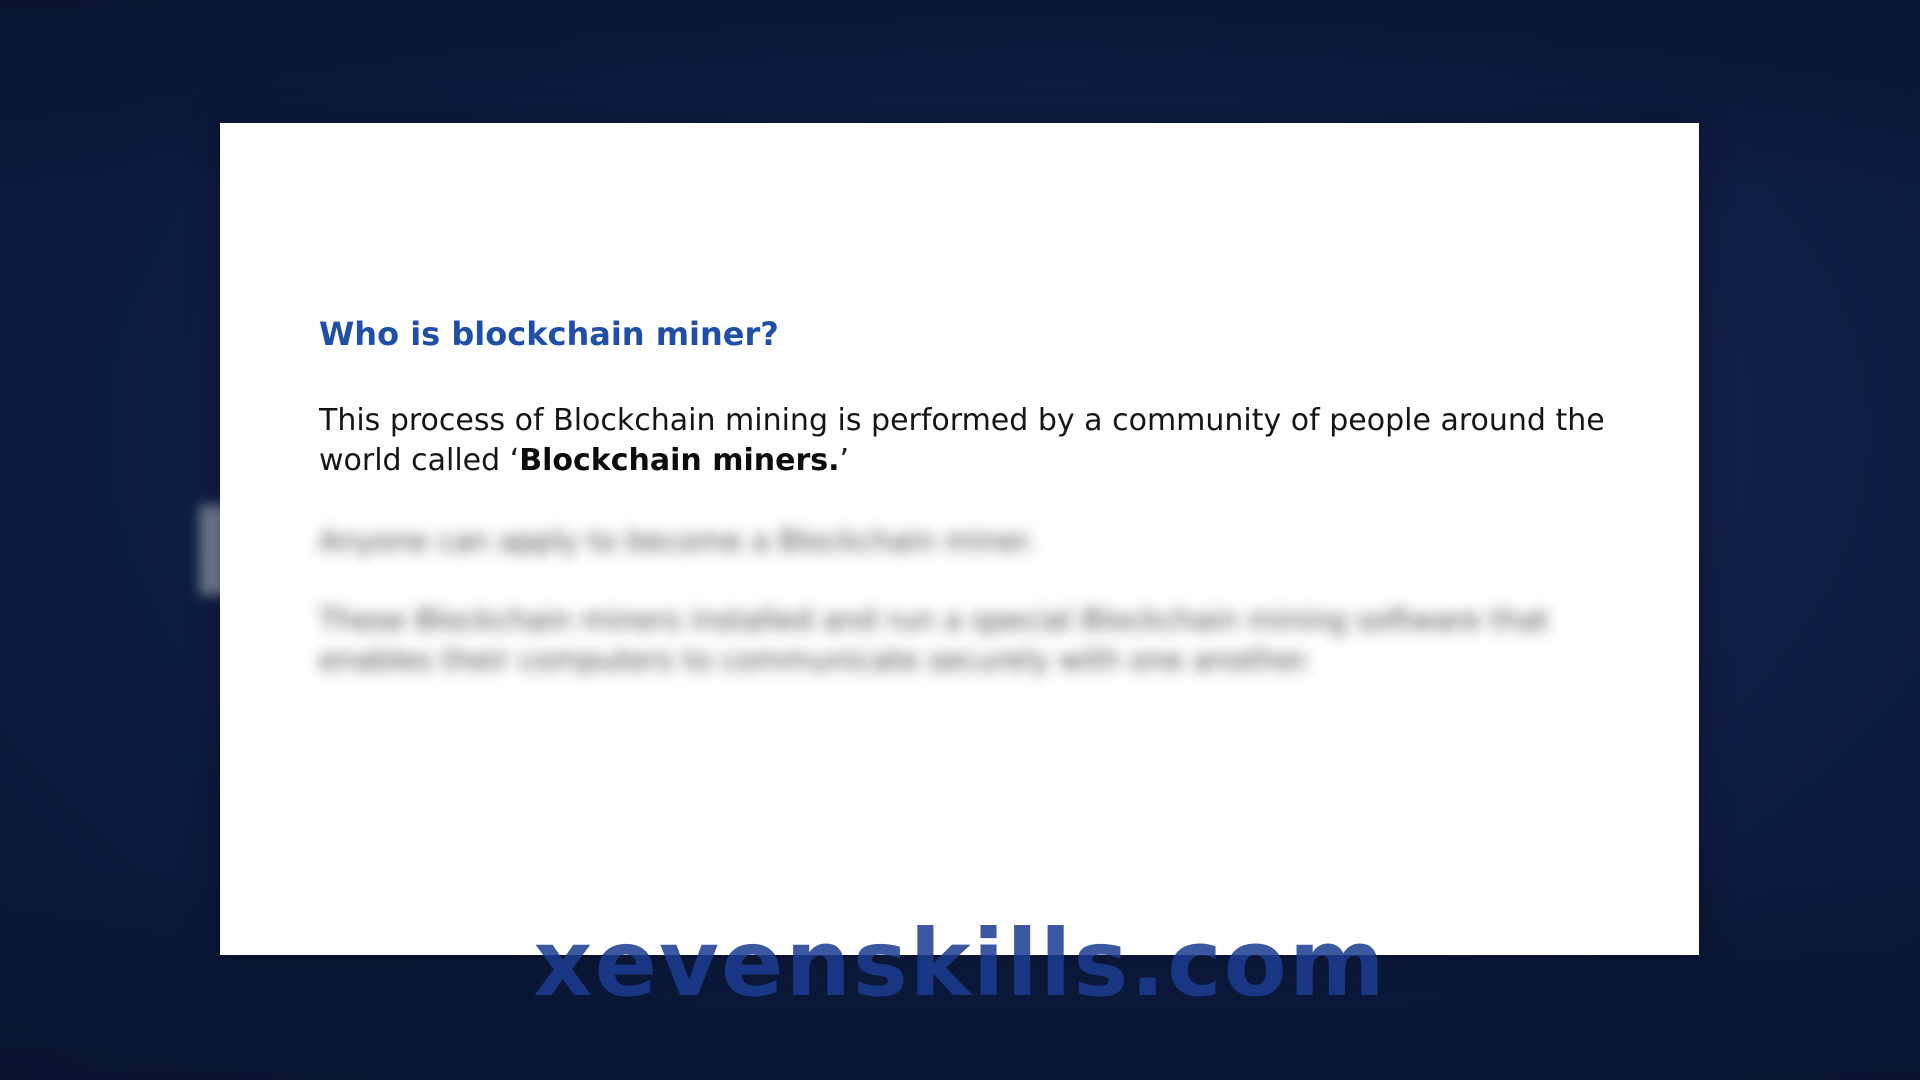 The height and width of the screenshot is (1080, 1920). Describe the element at coordinates (549, 334) in the screenshot. I see `slide-title: Who is blockchain miner?` at that location.